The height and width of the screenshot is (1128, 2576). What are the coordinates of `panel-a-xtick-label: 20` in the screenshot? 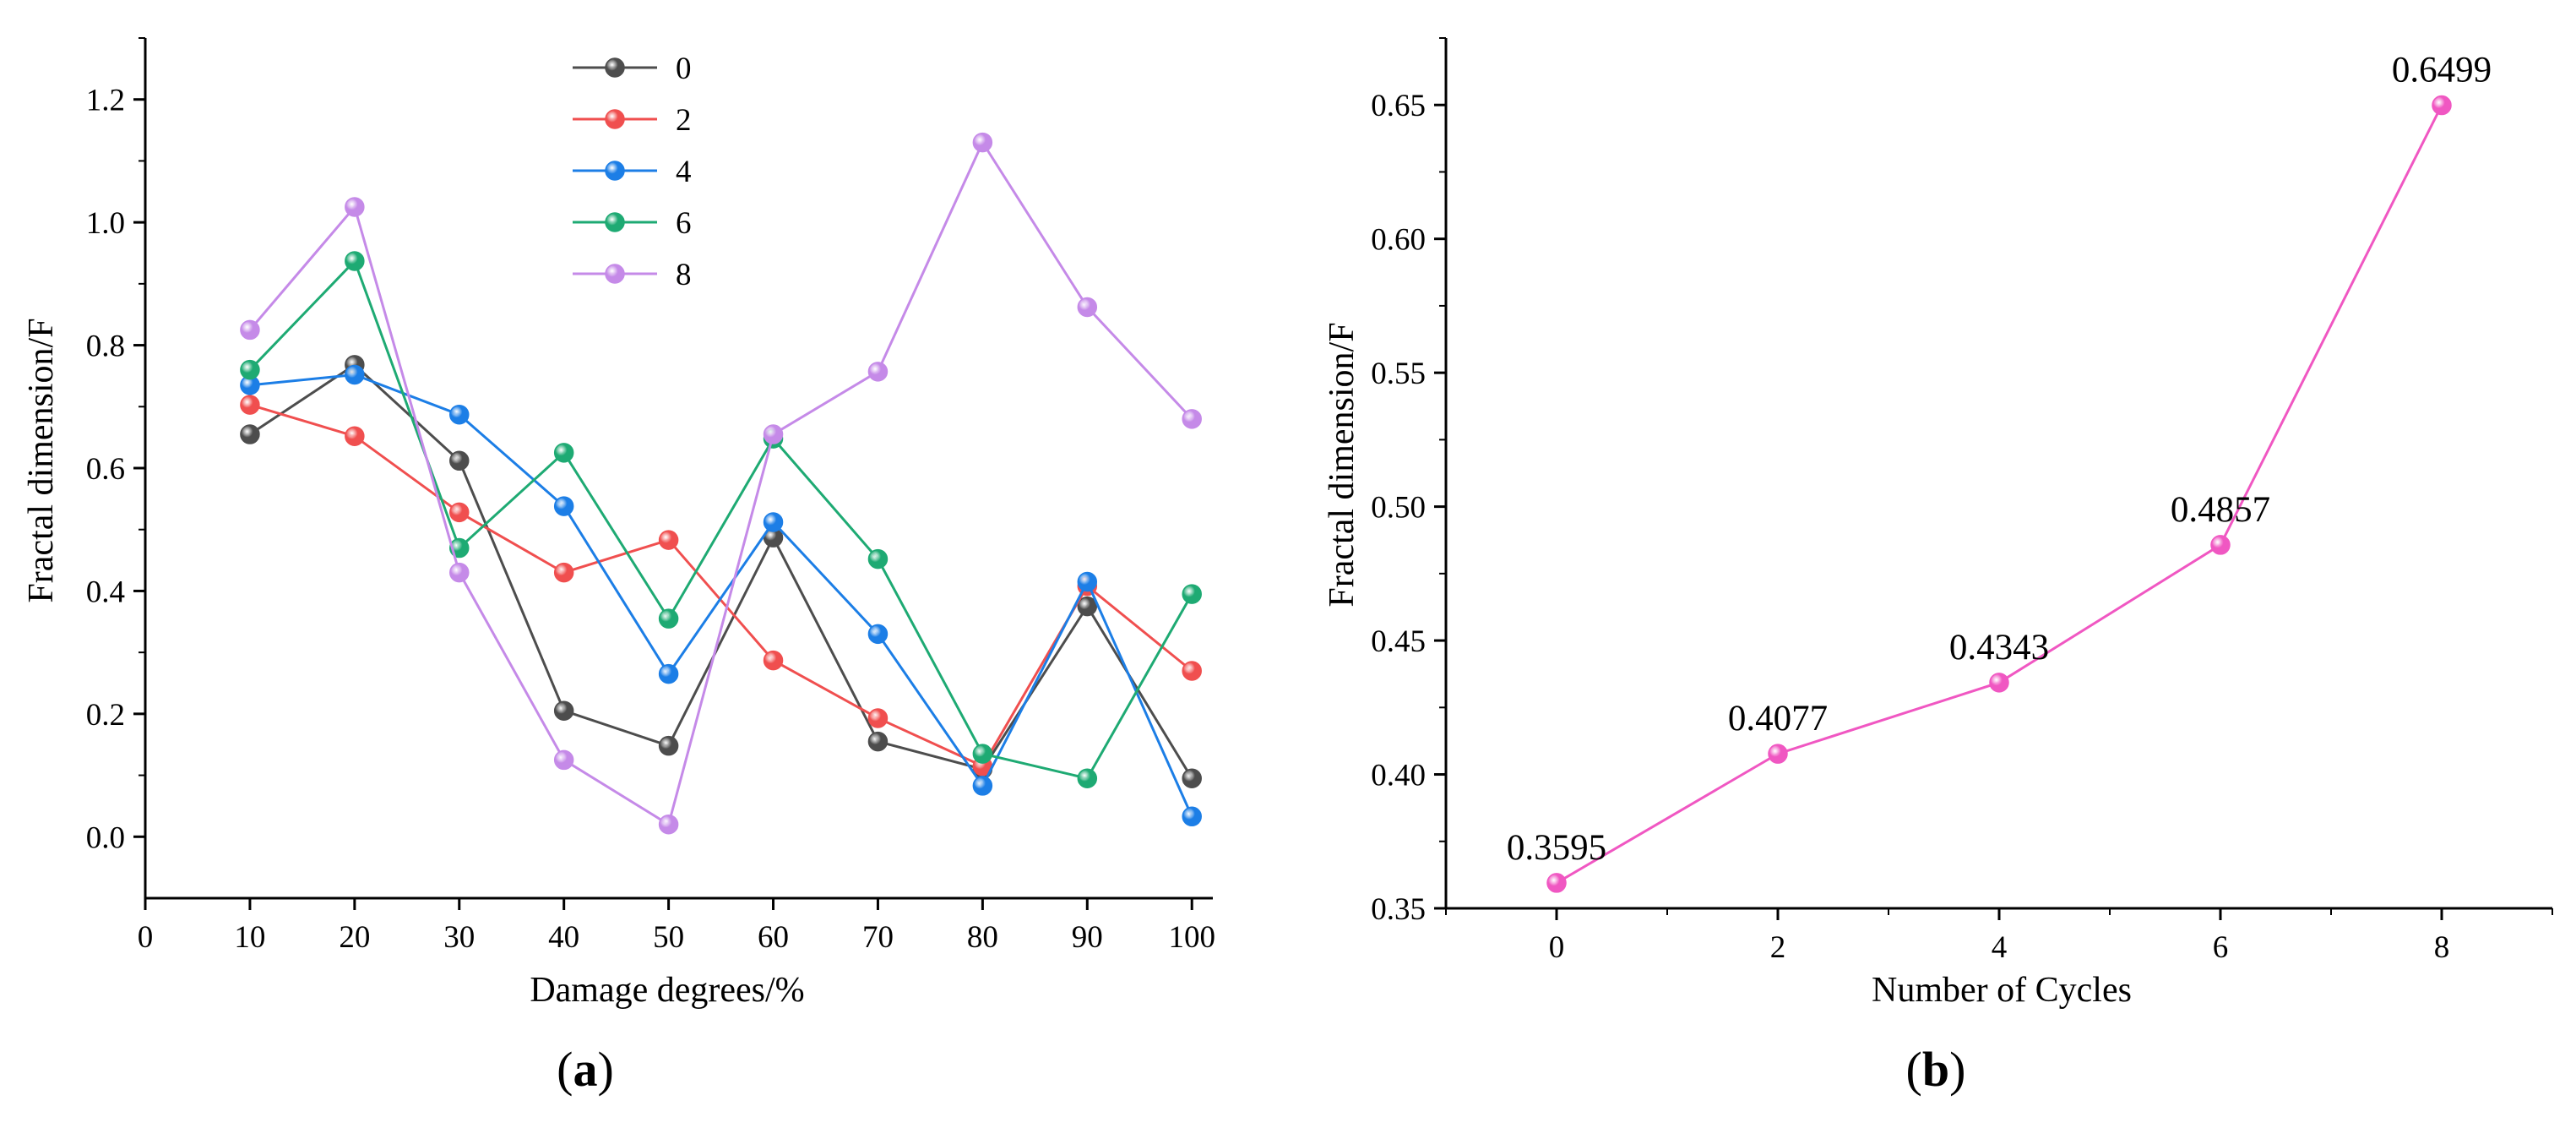 It's located at (354, 938).